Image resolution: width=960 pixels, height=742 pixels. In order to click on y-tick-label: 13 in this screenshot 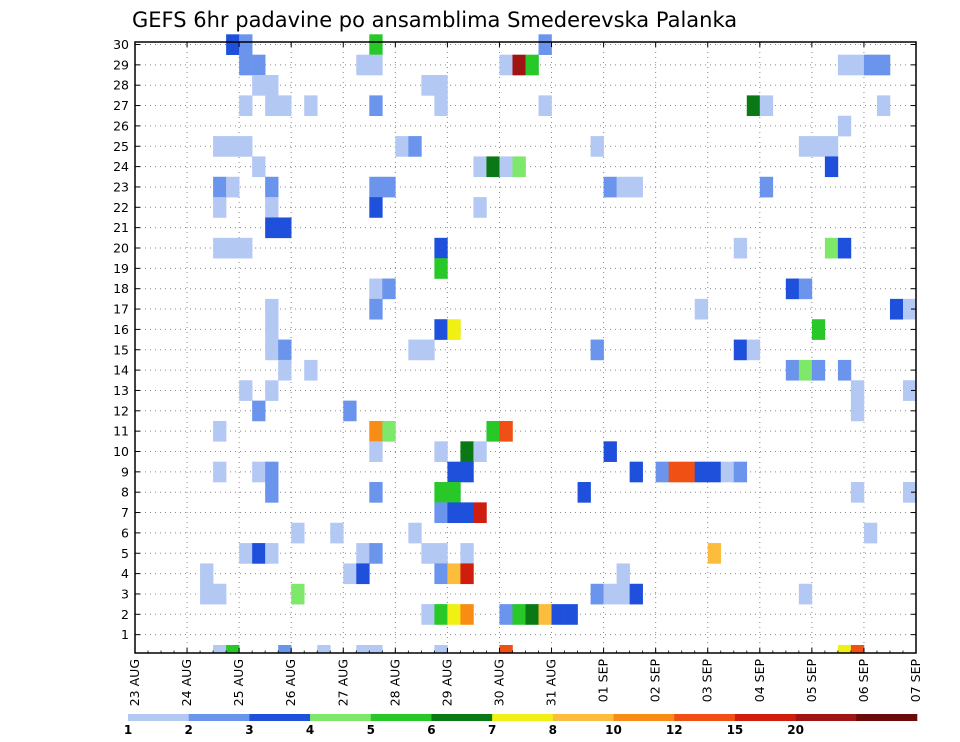, I will do `click(121, 390)`.